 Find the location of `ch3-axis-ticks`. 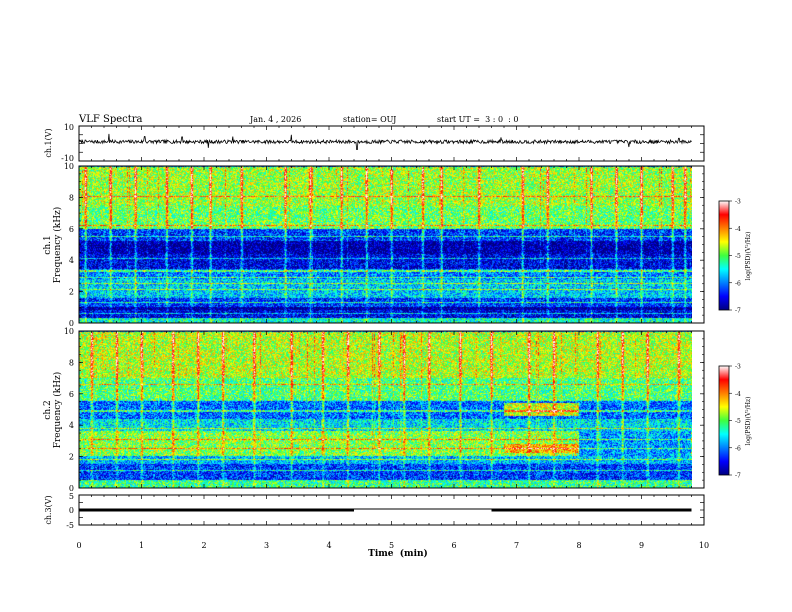

ch3-axis-ticks is located at coordinates (391, 510).